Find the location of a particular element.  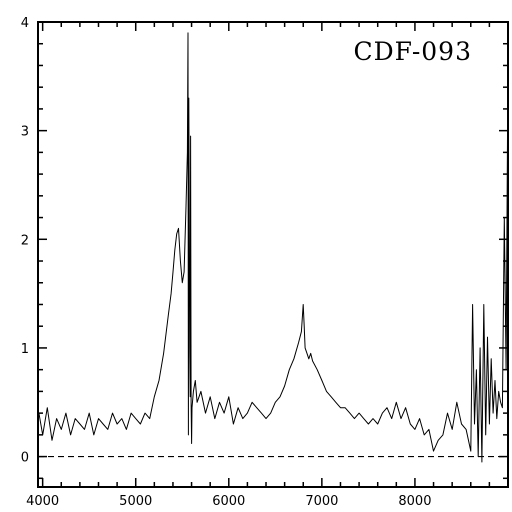

x-tick-label: 4000 is located at coordinates (42, 501).